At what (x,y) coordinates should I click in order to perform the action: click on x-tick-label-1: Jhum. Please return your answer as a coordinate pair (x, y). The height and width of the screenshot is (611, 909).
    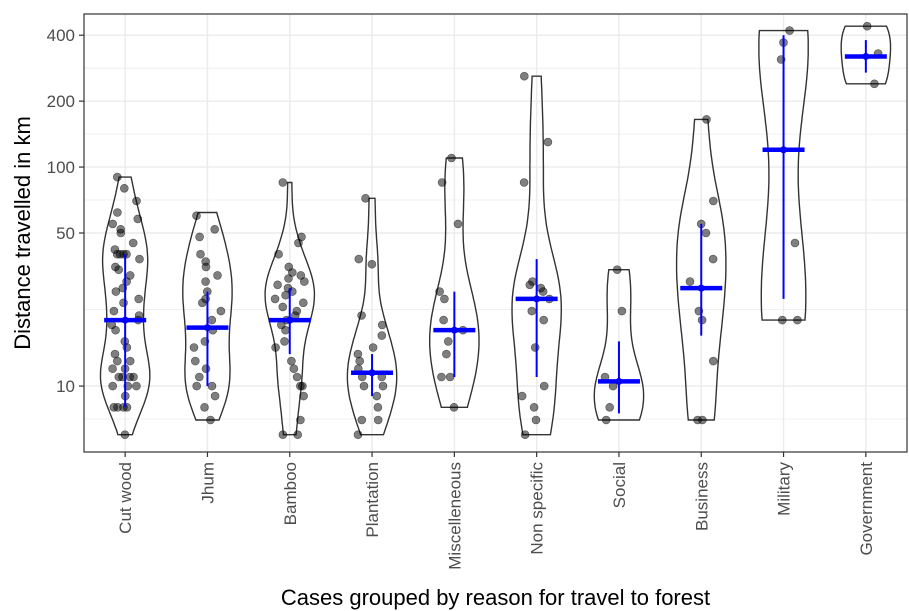
    Looking at the image, I should click on (207, 483).